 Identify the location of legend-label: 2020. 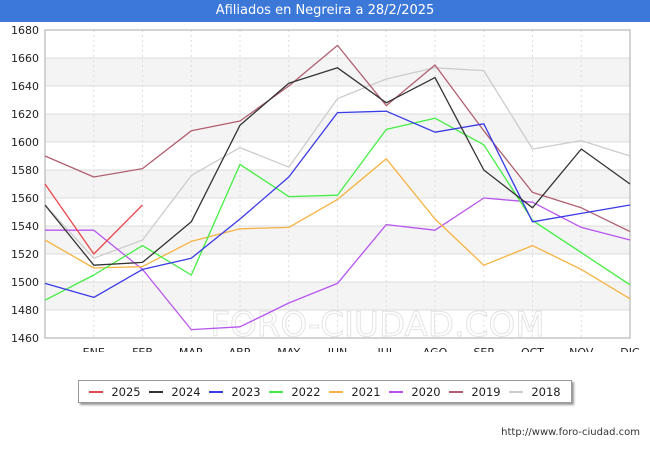
(426, 391).